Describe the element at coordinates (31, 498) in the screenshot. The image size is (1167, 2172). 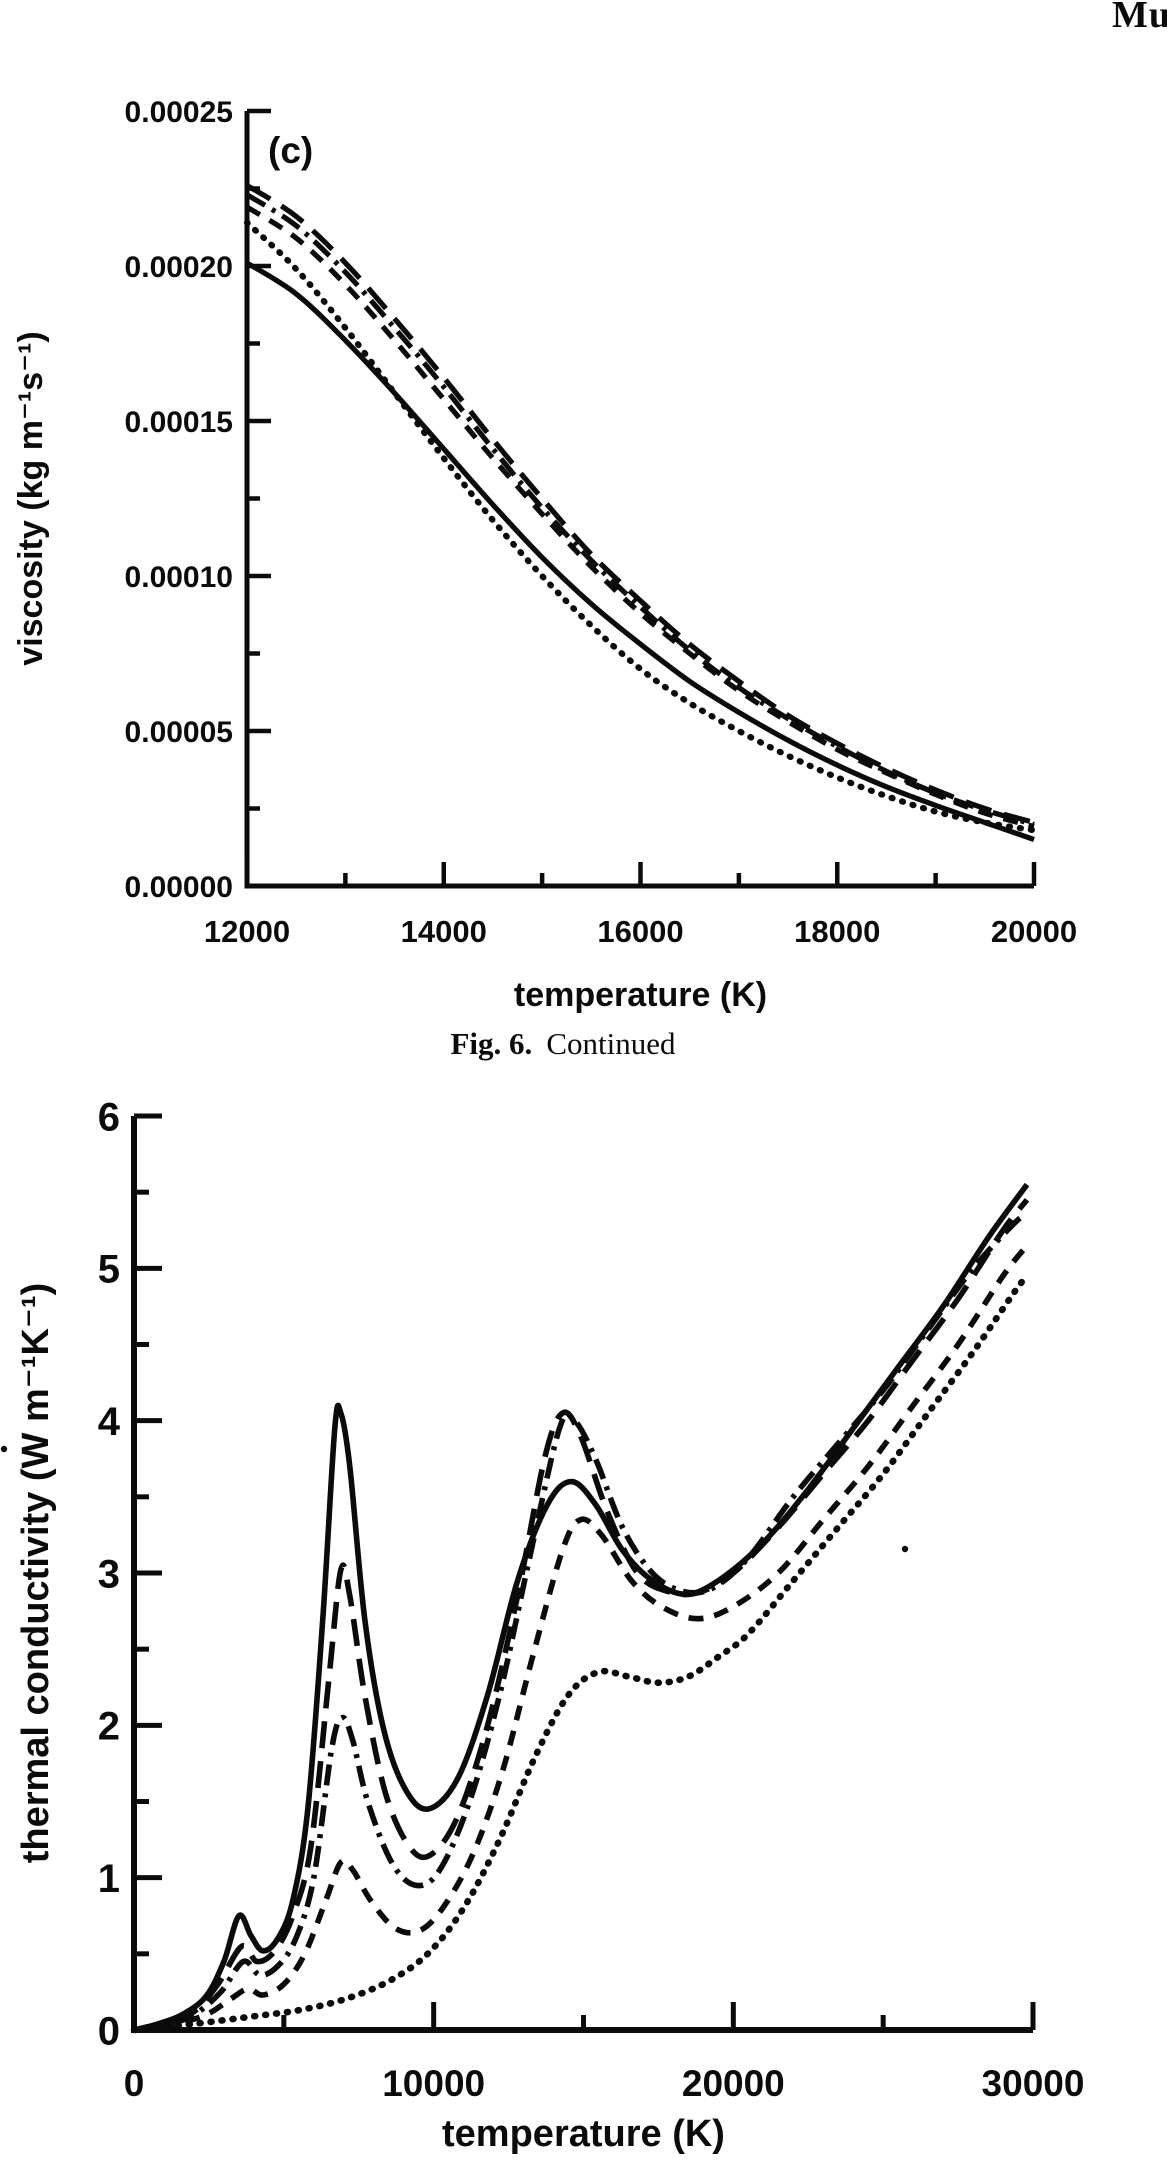
I see `y-axis-title: viscosity (kg m⁻¹s⁻¹)` at that location.